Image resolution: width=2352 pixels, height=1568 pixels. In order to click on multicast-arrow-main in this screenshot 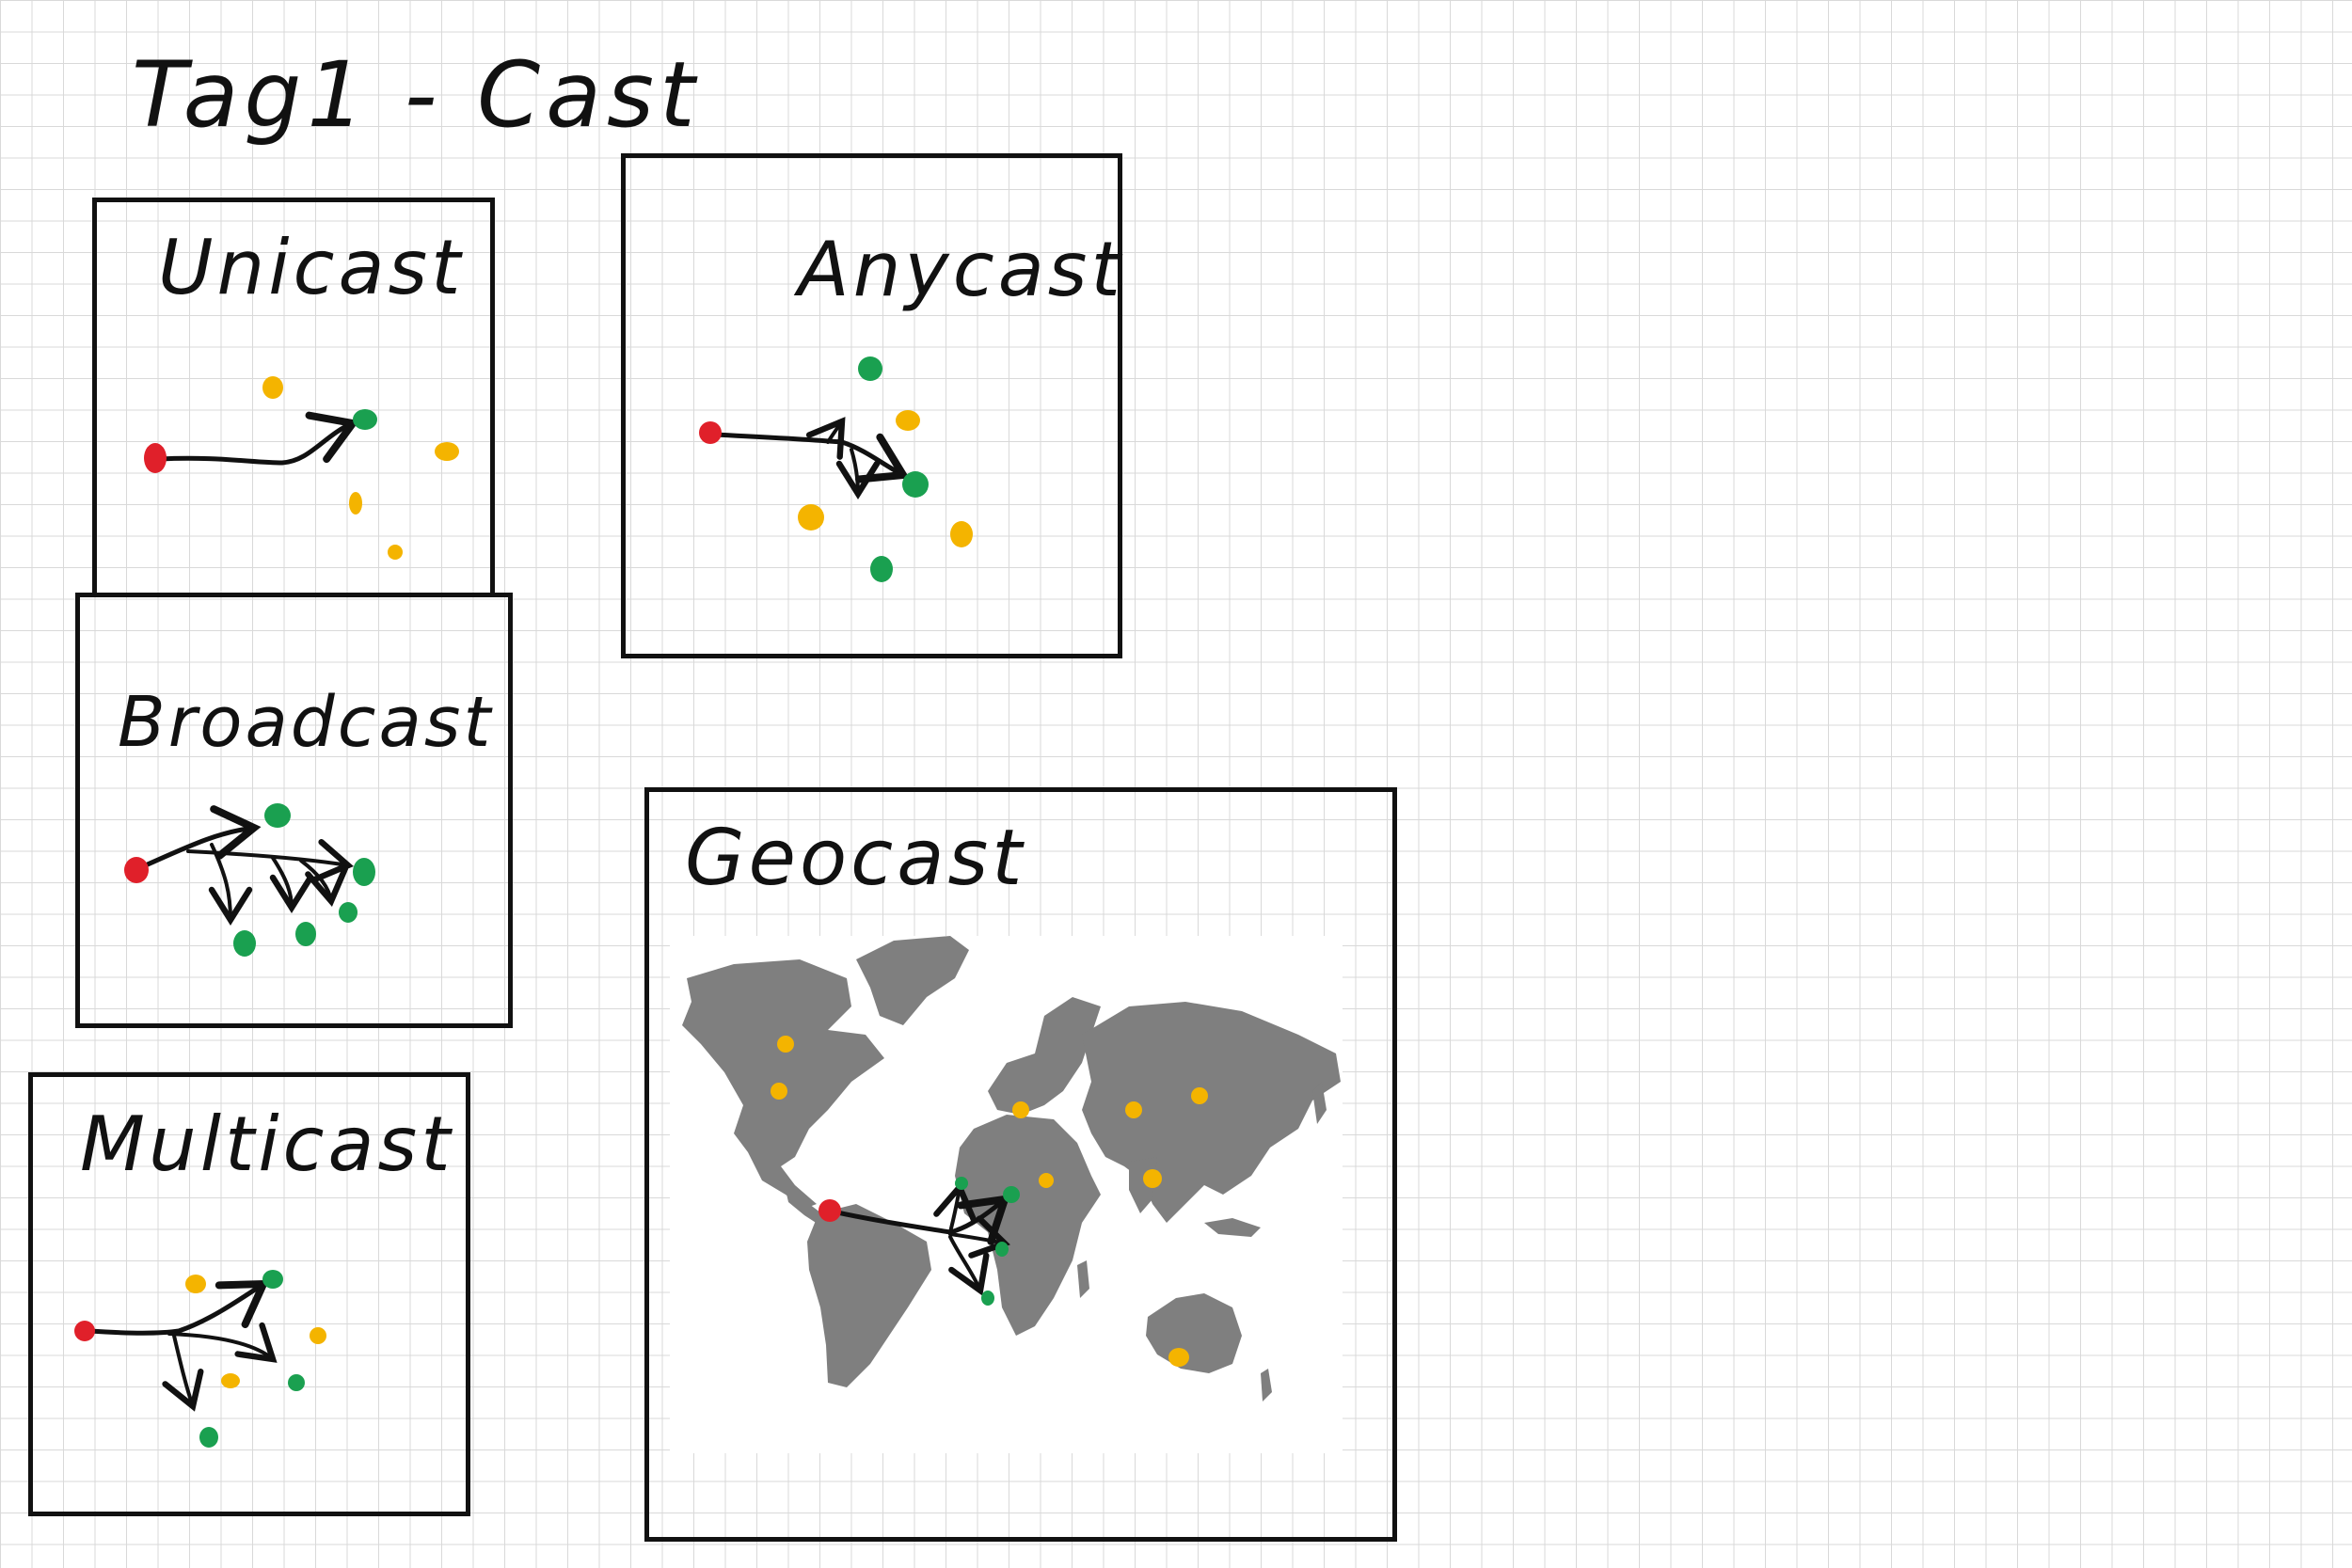, I will do `click(178, 1308)`.